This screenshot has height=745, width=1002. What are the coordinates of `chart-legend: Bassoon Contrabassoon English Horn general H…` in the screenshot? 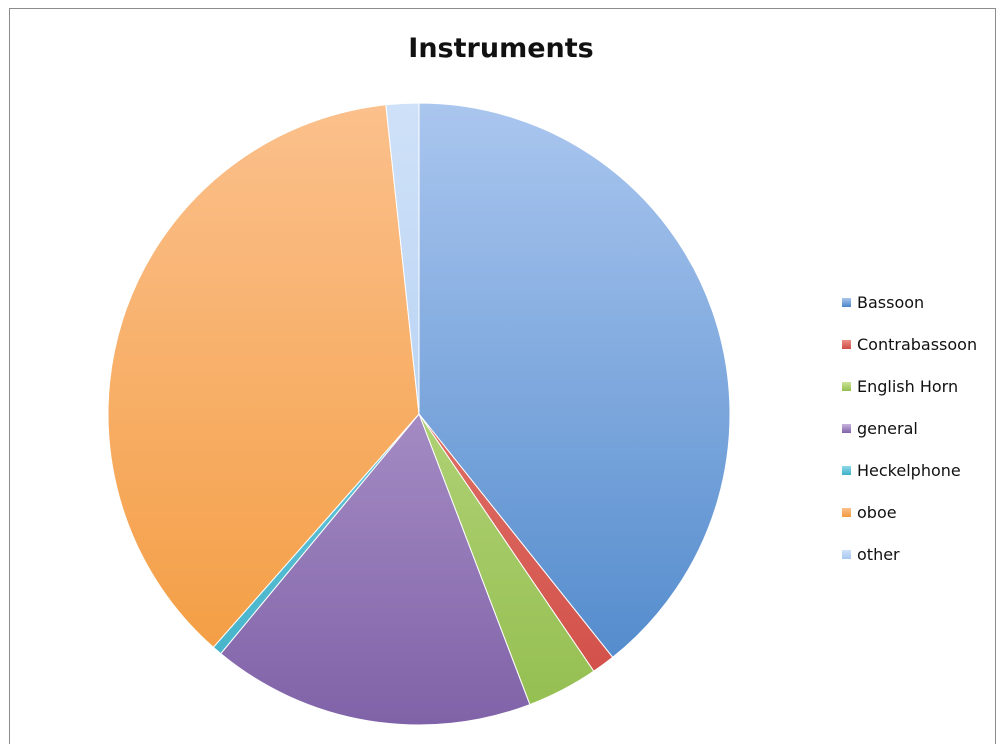 It's located at (909, 428).